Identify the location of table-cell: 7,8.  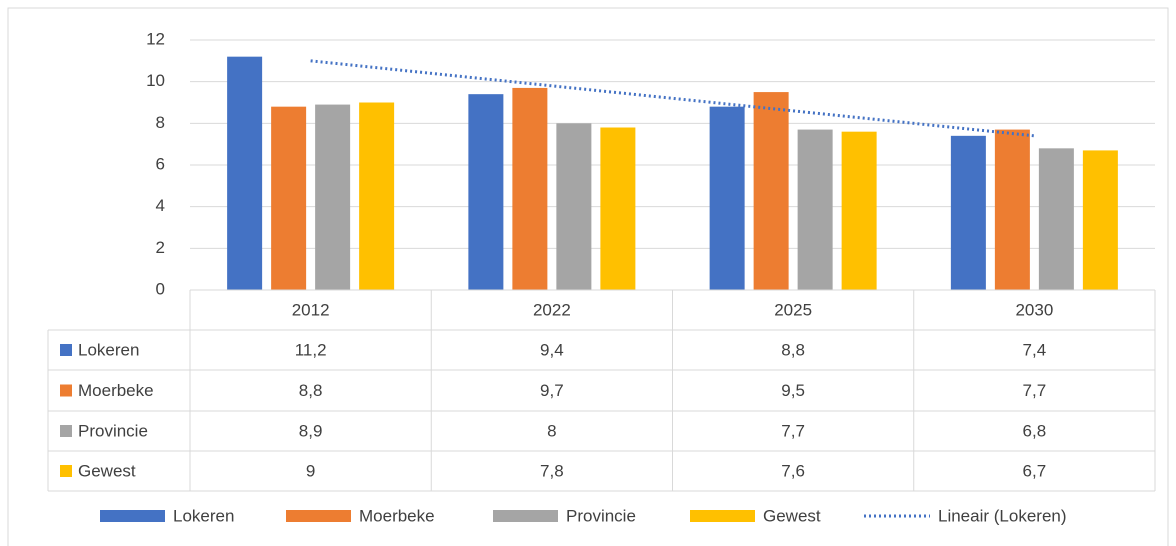
(552, 470).